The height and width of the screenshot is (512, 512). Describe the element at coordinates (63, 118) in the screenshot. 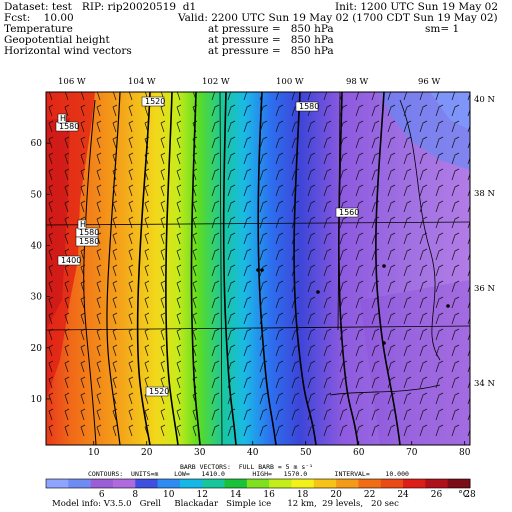

I see `high-marker-1: H` at that location.